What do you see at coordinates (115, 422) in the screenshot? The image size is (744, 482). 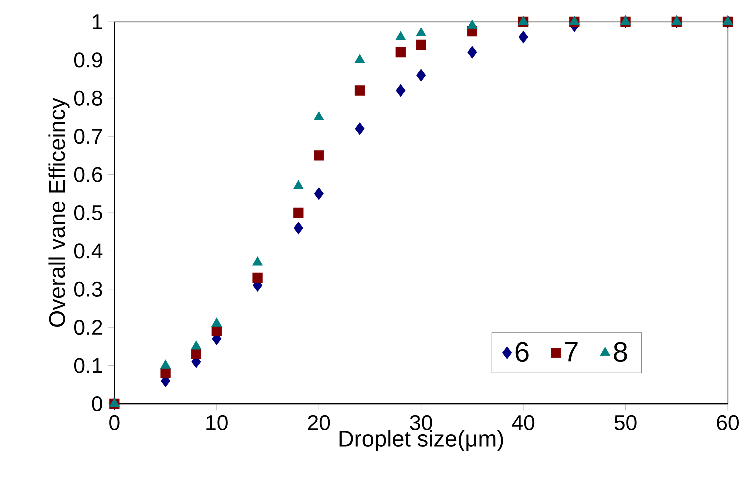 I see `x-tick-label: 0` at bounding box center [115, 422].